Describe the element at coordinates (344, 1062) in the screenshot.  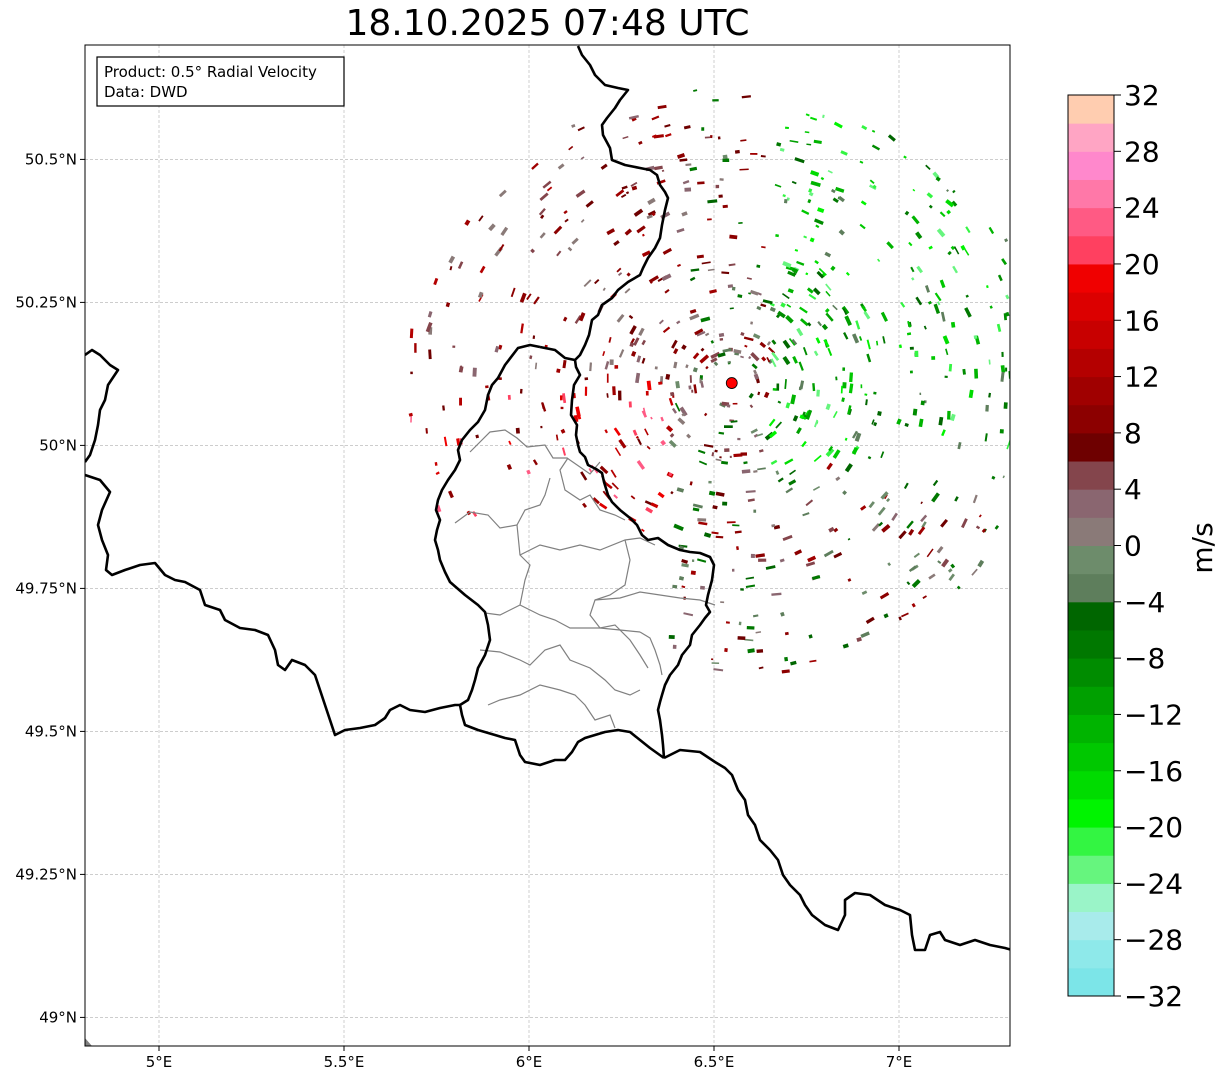
I see `x-tick-label: 5.5°E` at that location.